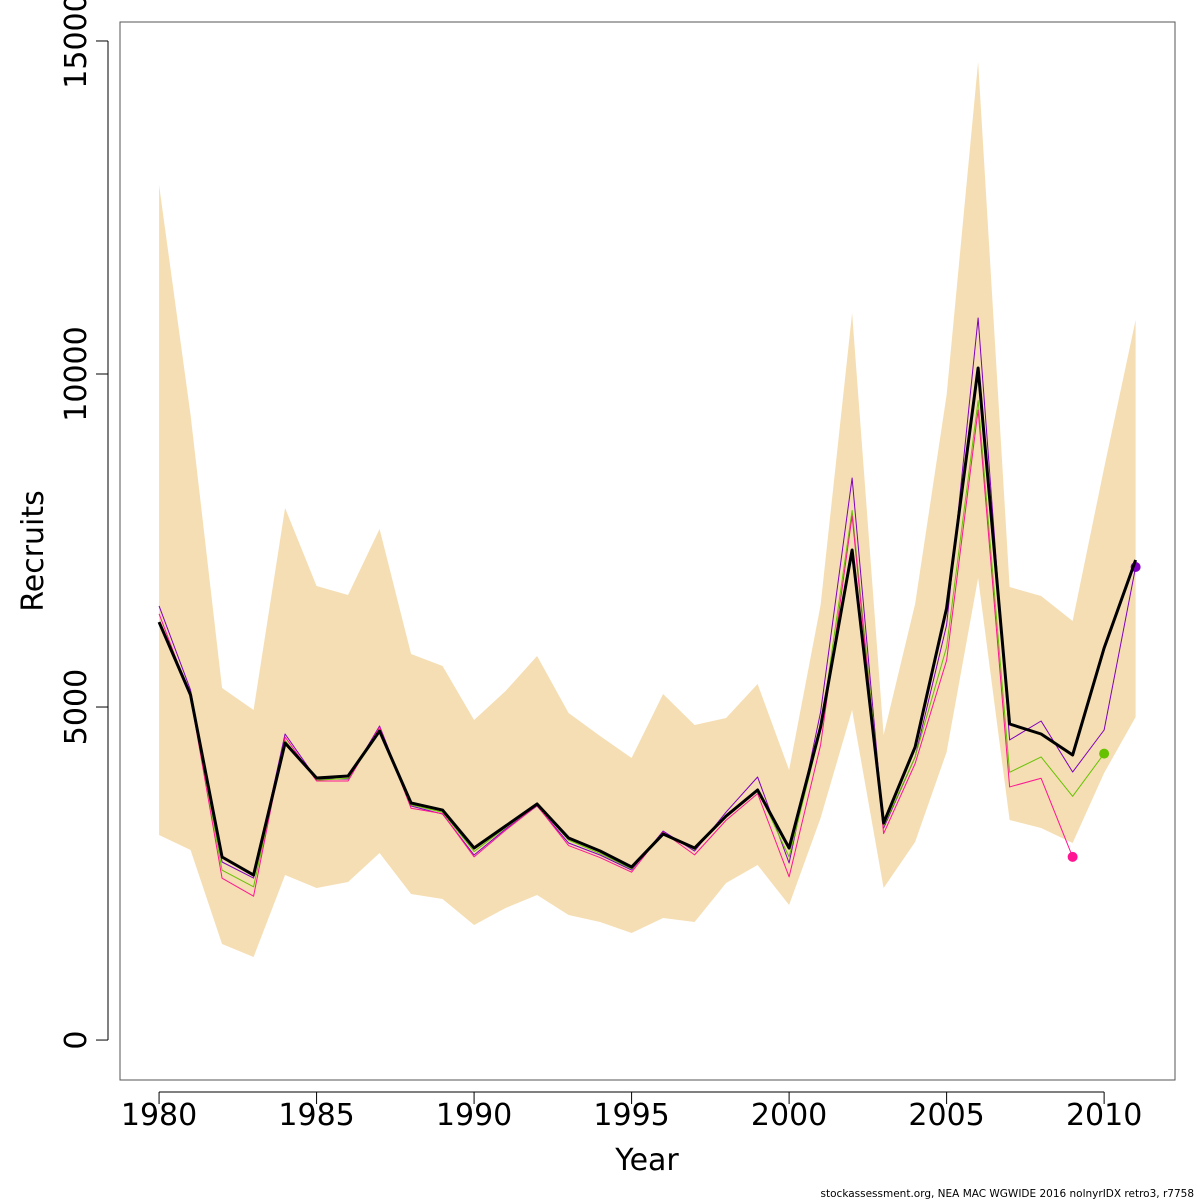  What do you see at coordinates (76, 1039) in the screenshot?
I see `y-tick-label: 0` at bounding box center [76, 1039].